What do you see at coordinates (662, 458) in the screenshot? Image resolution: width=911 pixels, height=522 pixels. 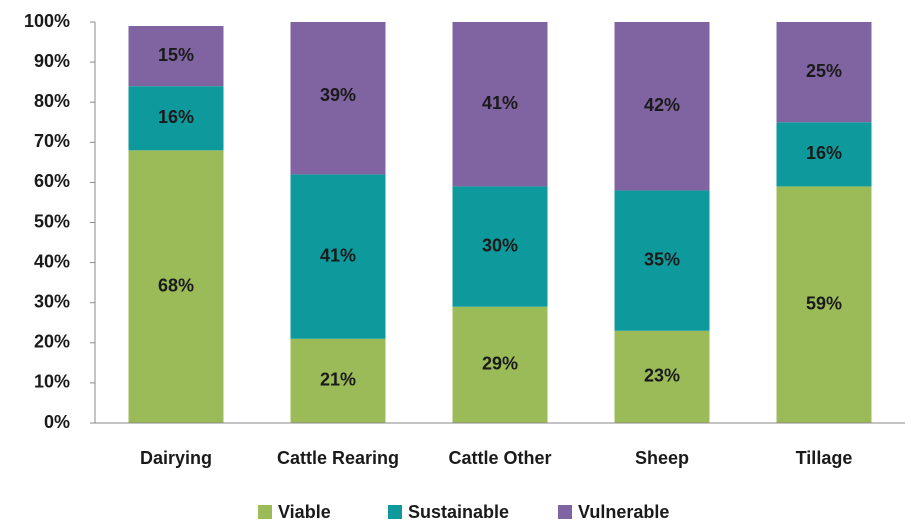 I see `x-tick-label: Sheep` at bounding box center [662, 458].